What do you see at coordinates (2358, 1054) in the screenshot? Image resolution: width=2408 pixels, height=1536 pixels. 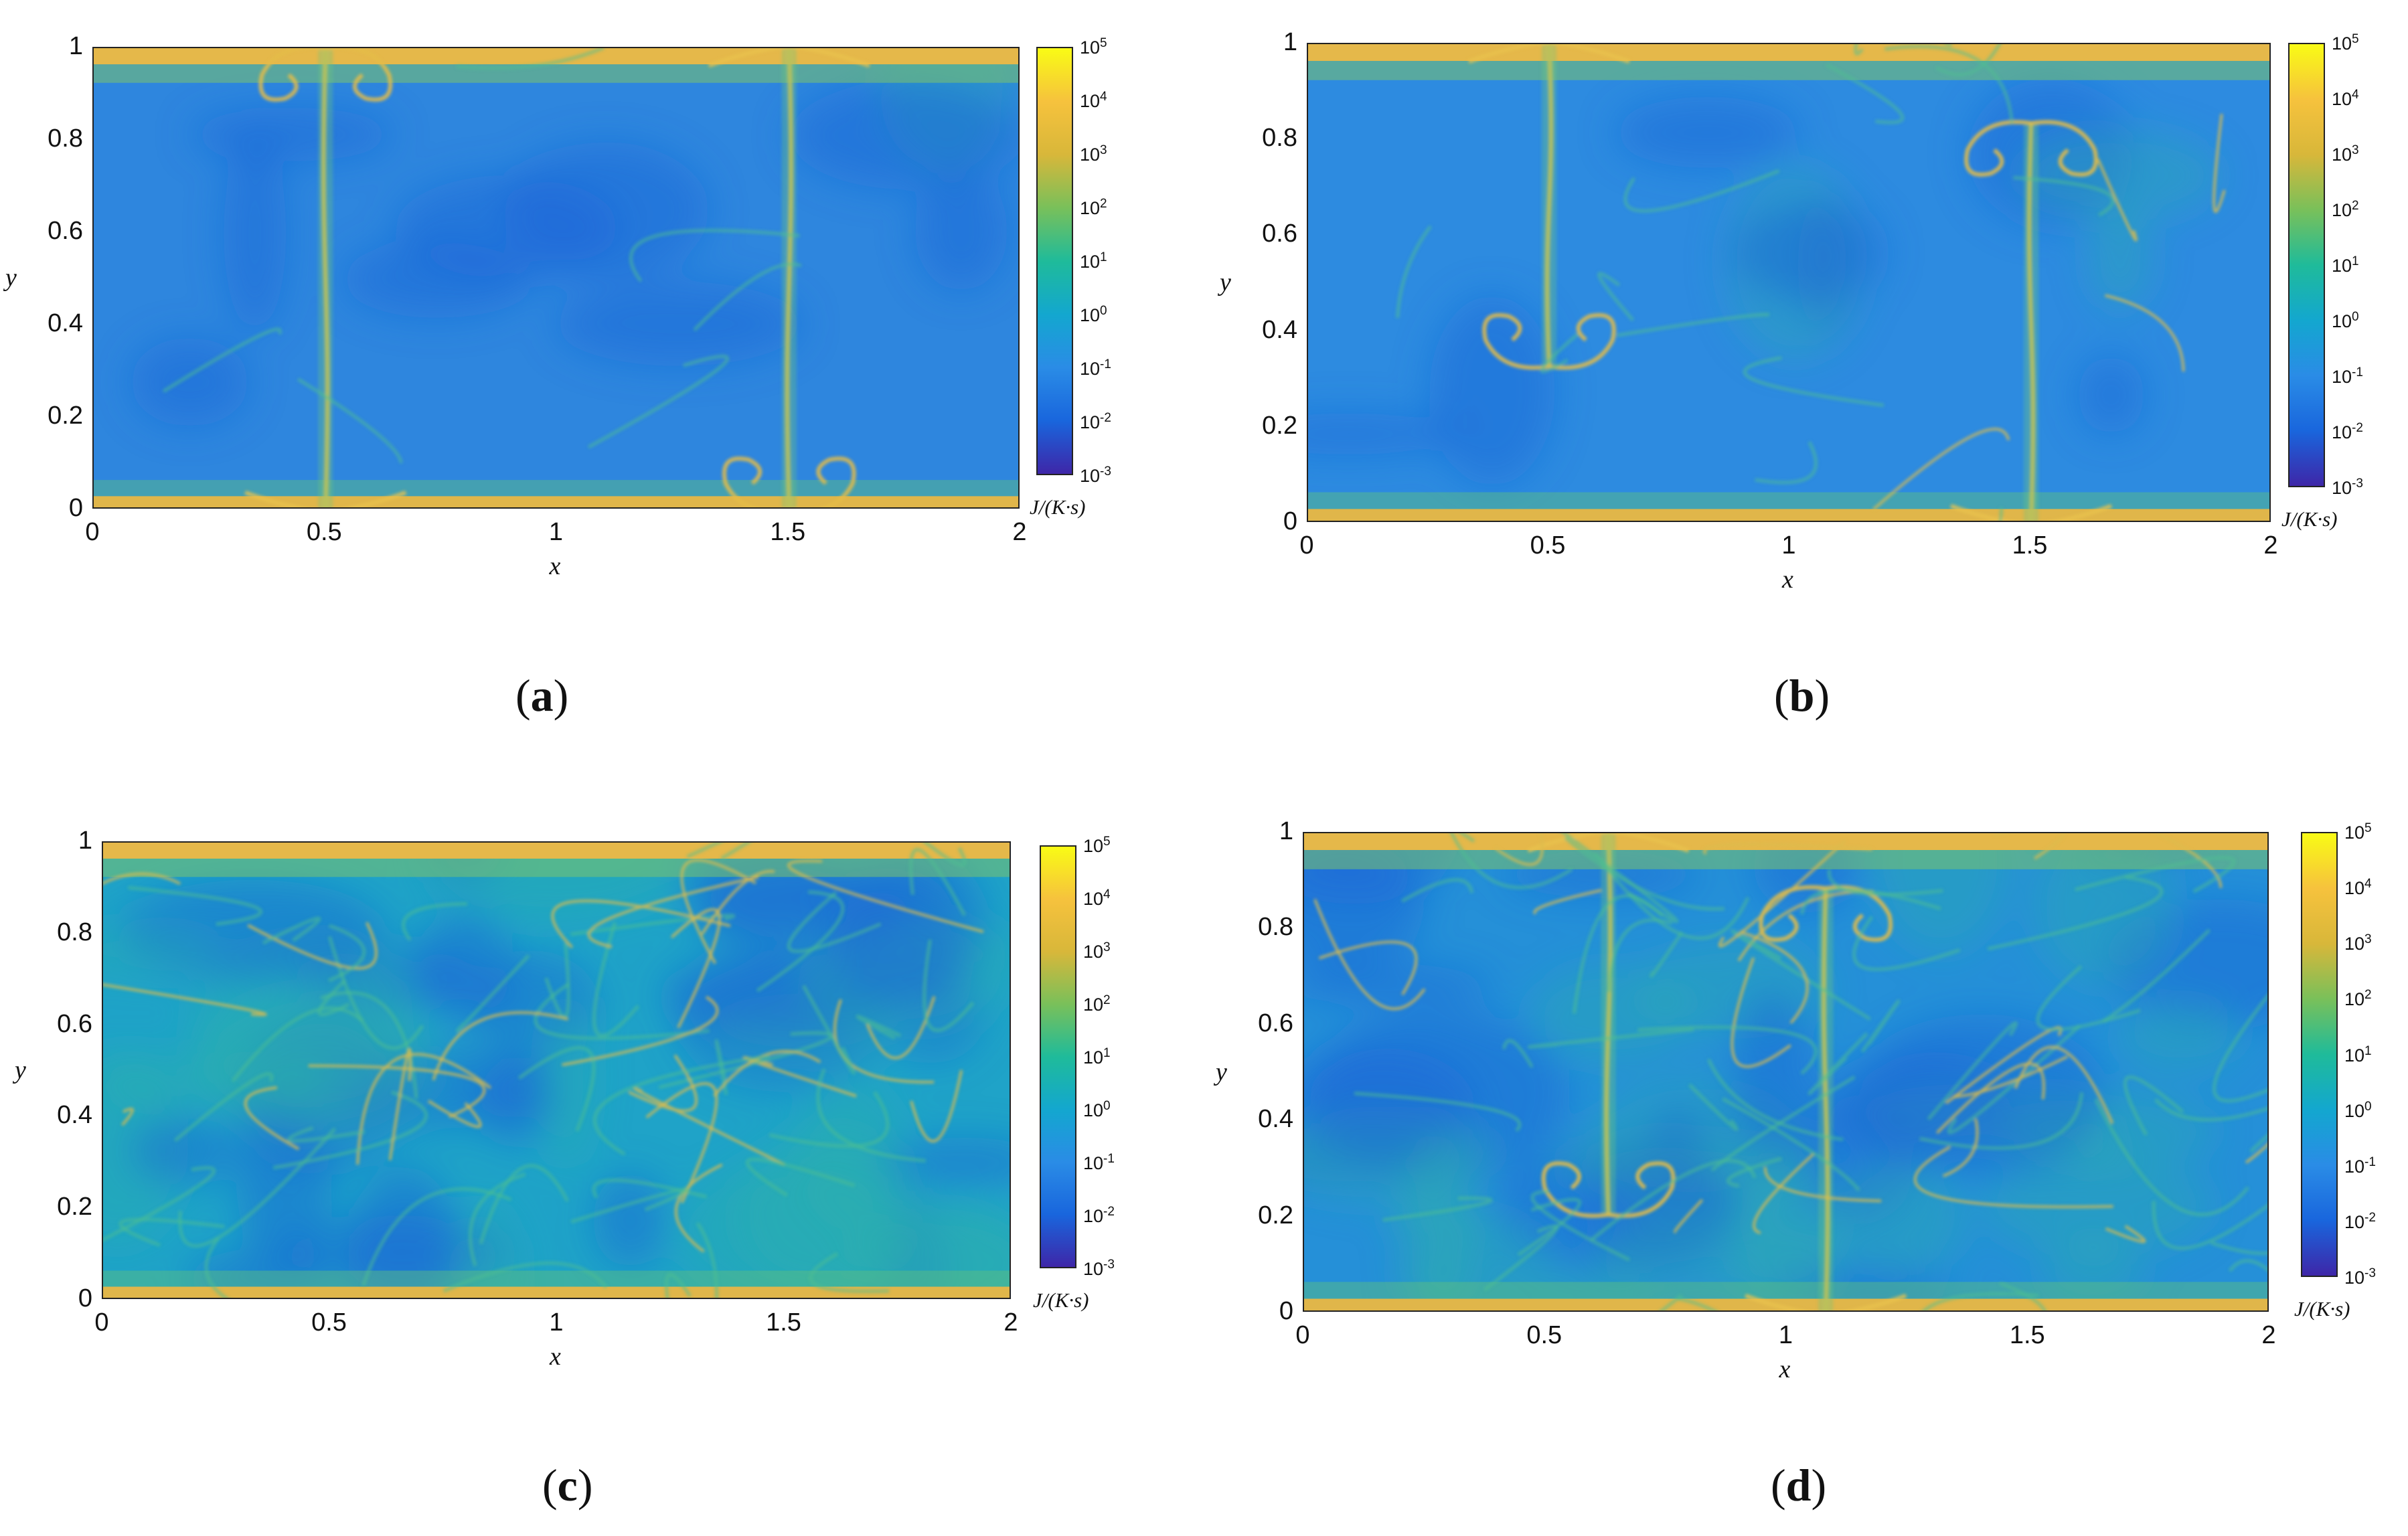 I see `colorbar-tick-label: 10¹` at bounding box center [2358, 1054].